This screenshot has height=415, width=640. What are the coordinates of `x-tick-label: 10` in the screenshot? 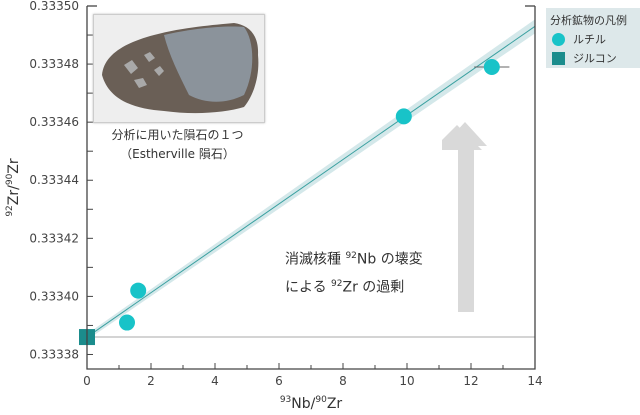 It's located at (406, 381).